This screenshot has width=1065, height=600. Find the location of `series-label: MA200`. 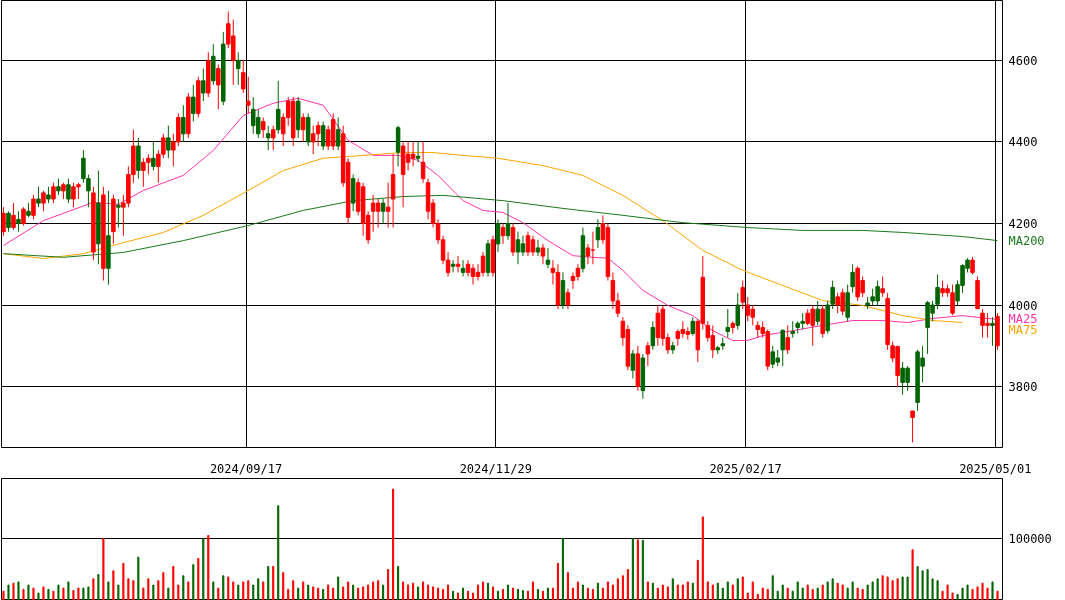

series-label: MA200 is located at coordinates (1026, 240).